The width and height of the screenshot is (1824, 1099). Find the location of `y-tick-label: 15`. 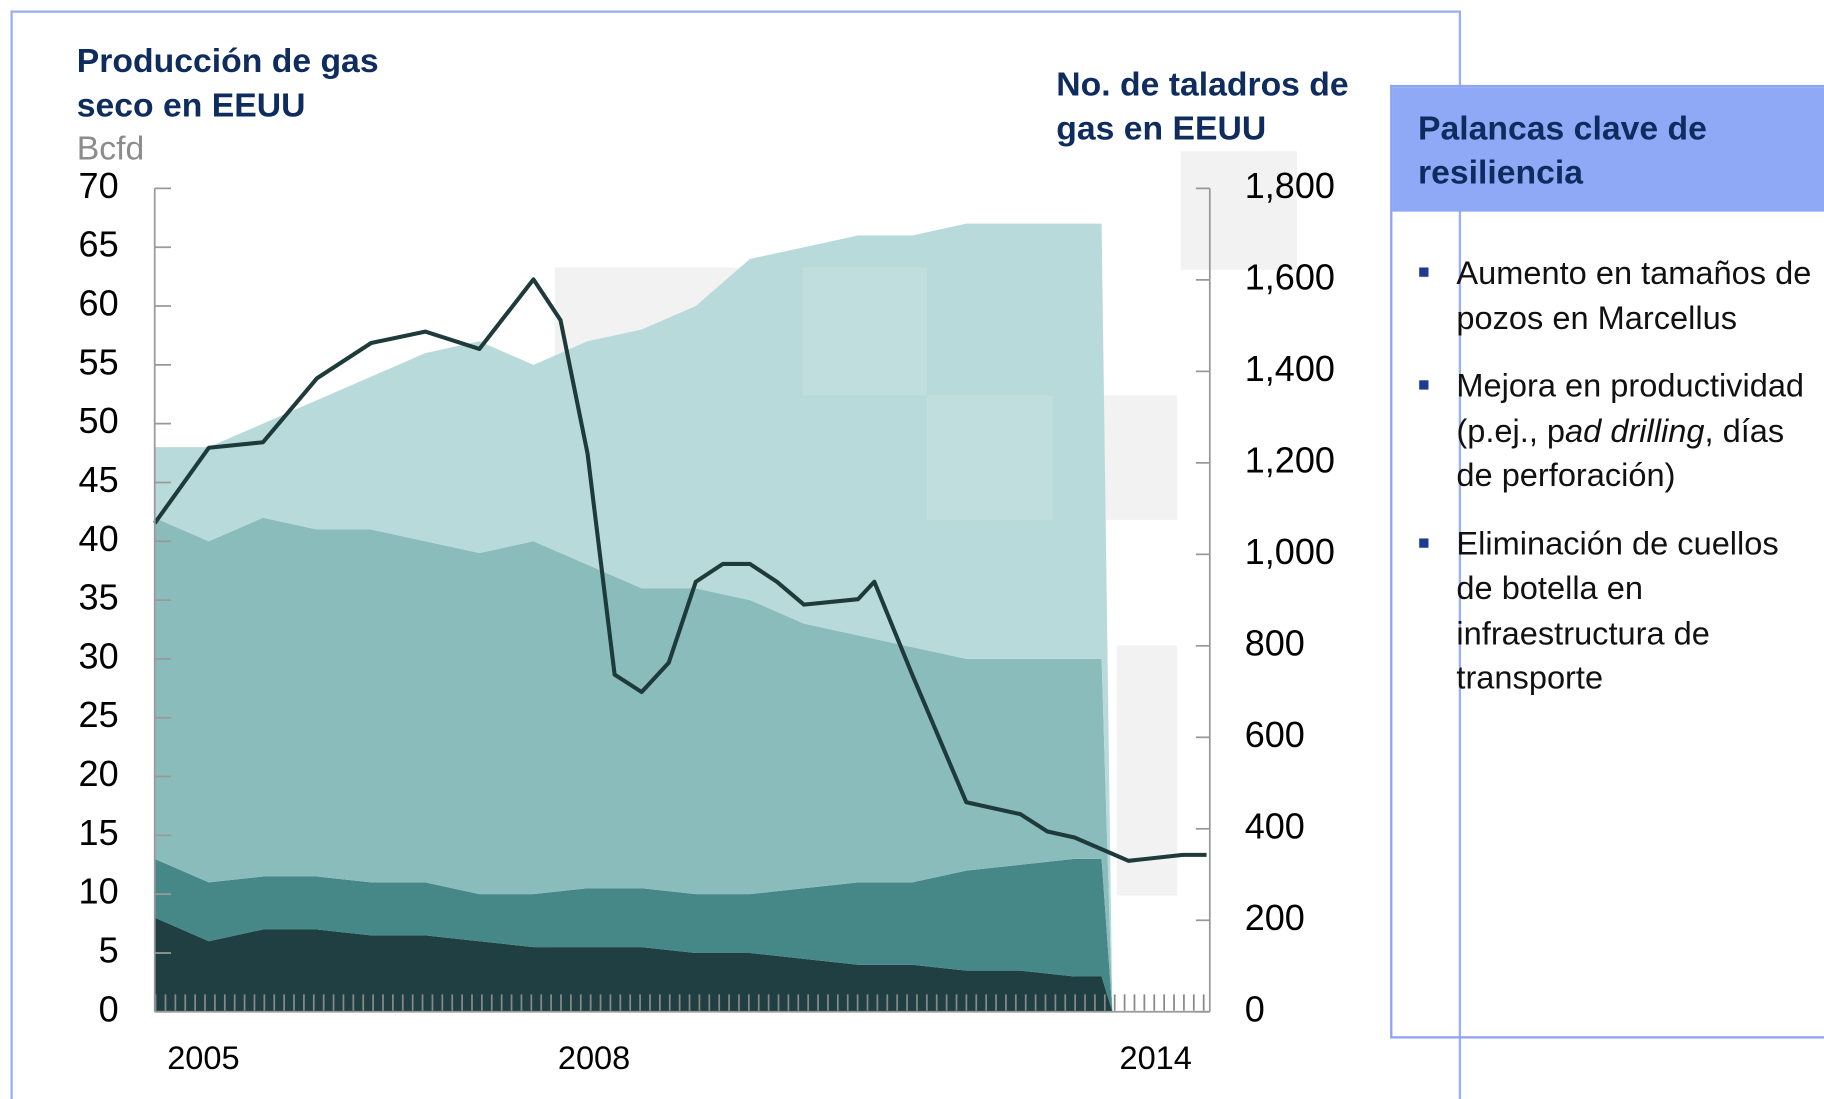

y-tick-label: 15 is located at coordinates (99, 832).